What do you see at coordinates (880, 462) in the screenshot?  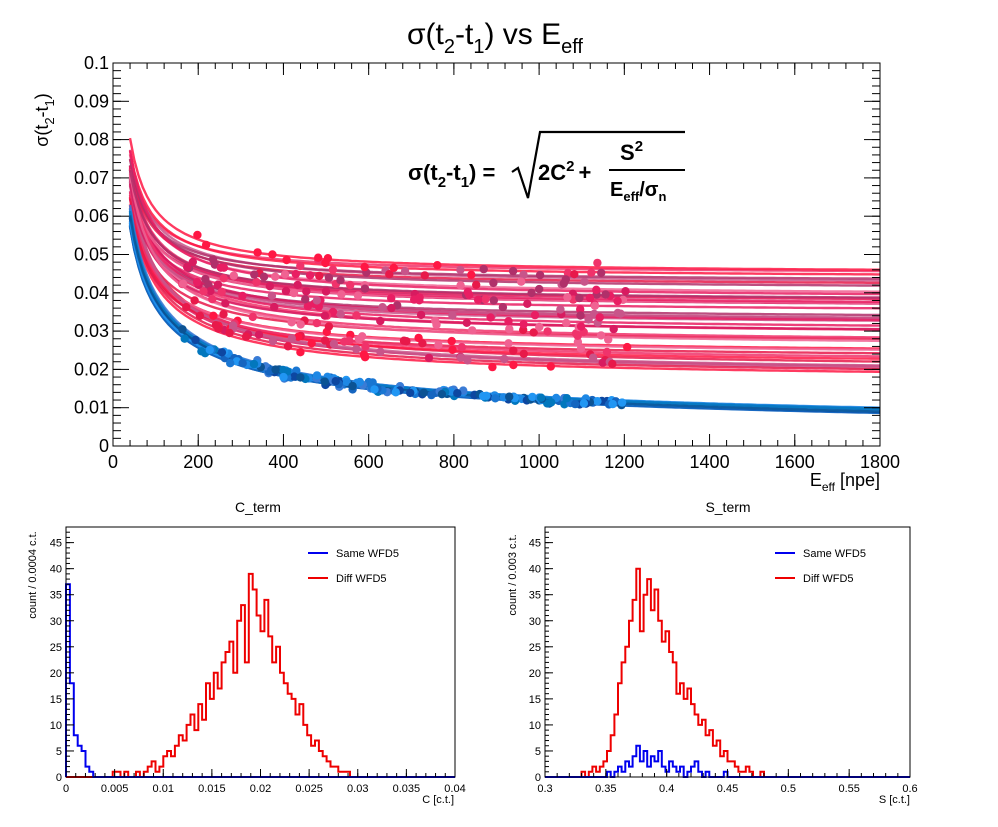 I see `x-tick-label: 1800` at bounding box center [880, 462].